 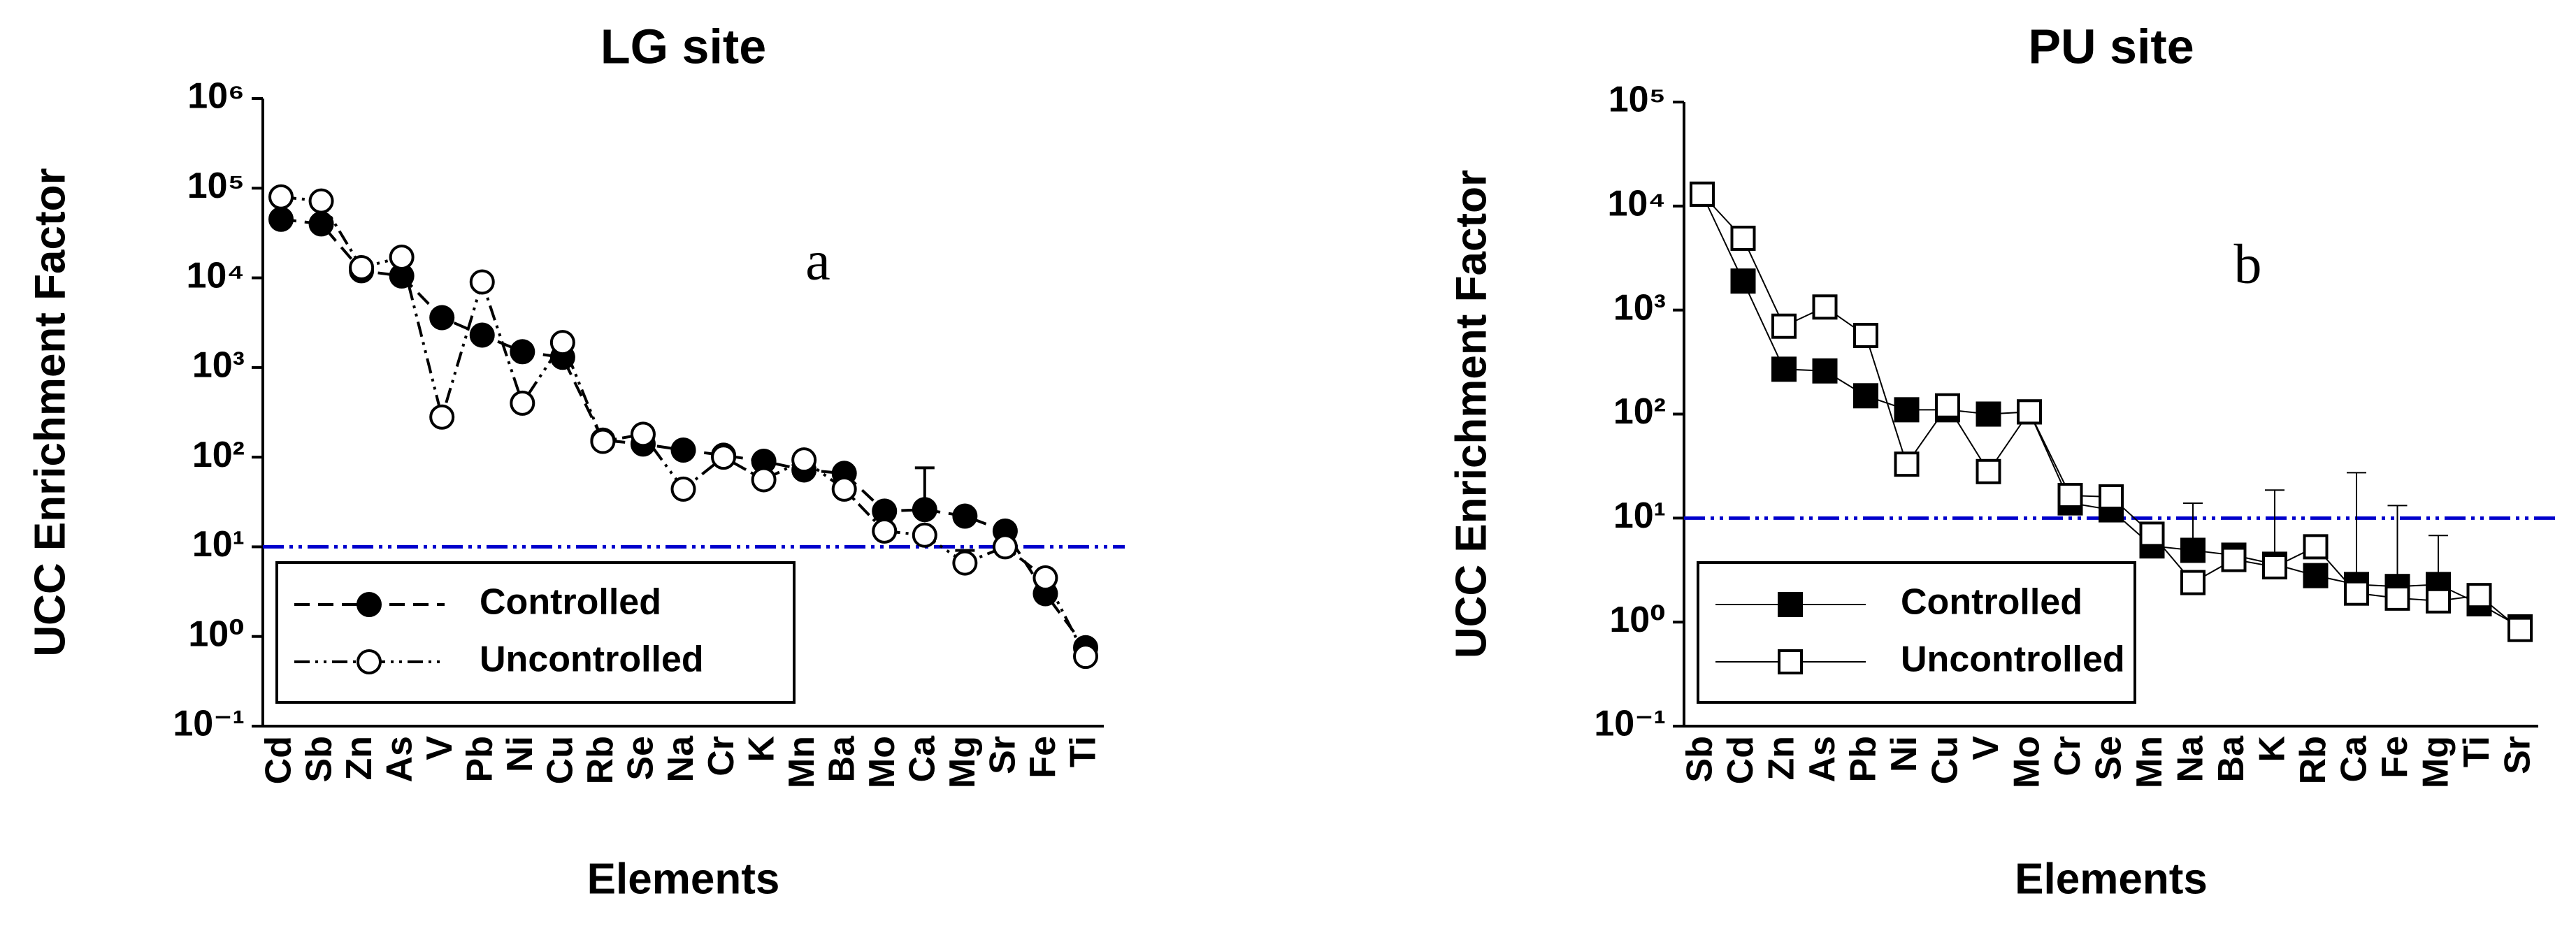 What do you see at coordinates (1986, 748) in the screenshot?
I see `x-tick-label: V` at bounding box center [1986, 748].